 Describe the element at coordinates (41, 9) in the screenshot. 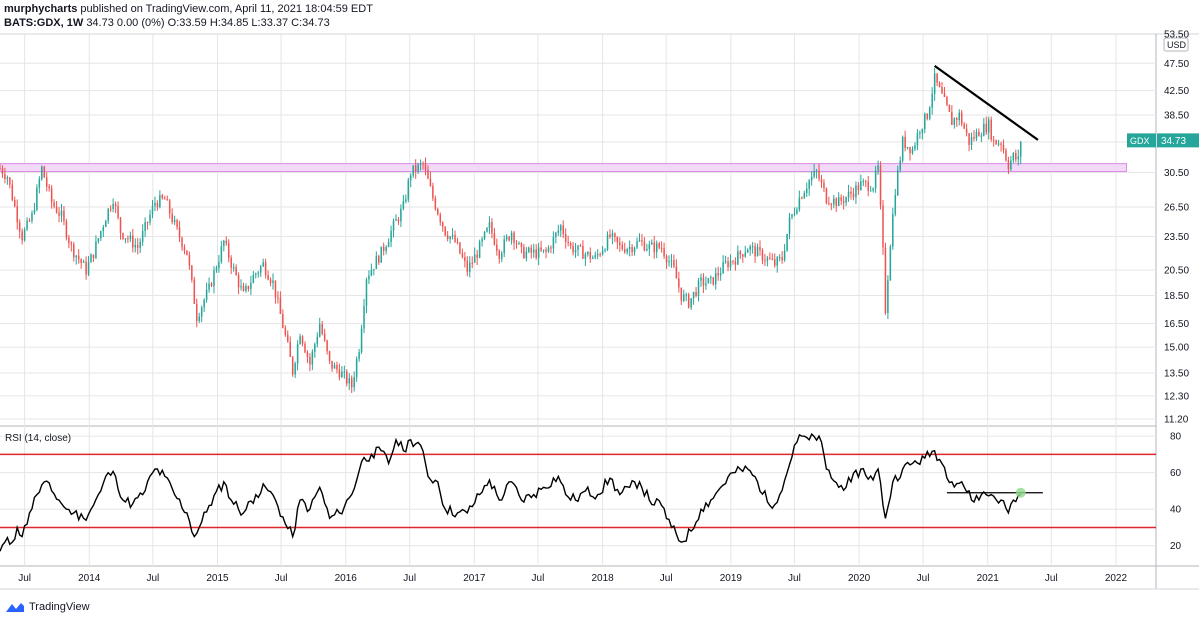

I see `author-name: murphycharts` at that location.